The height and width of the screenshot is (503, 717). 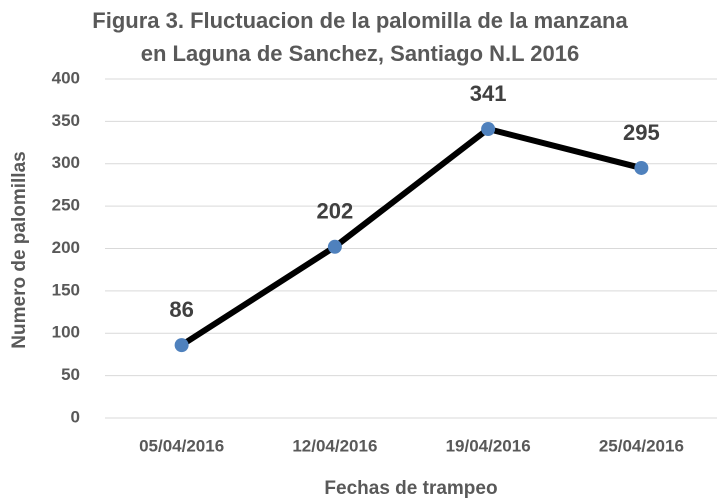 I want to click on x-tick-label: 19/04/2016, so click(x=488, y=445).